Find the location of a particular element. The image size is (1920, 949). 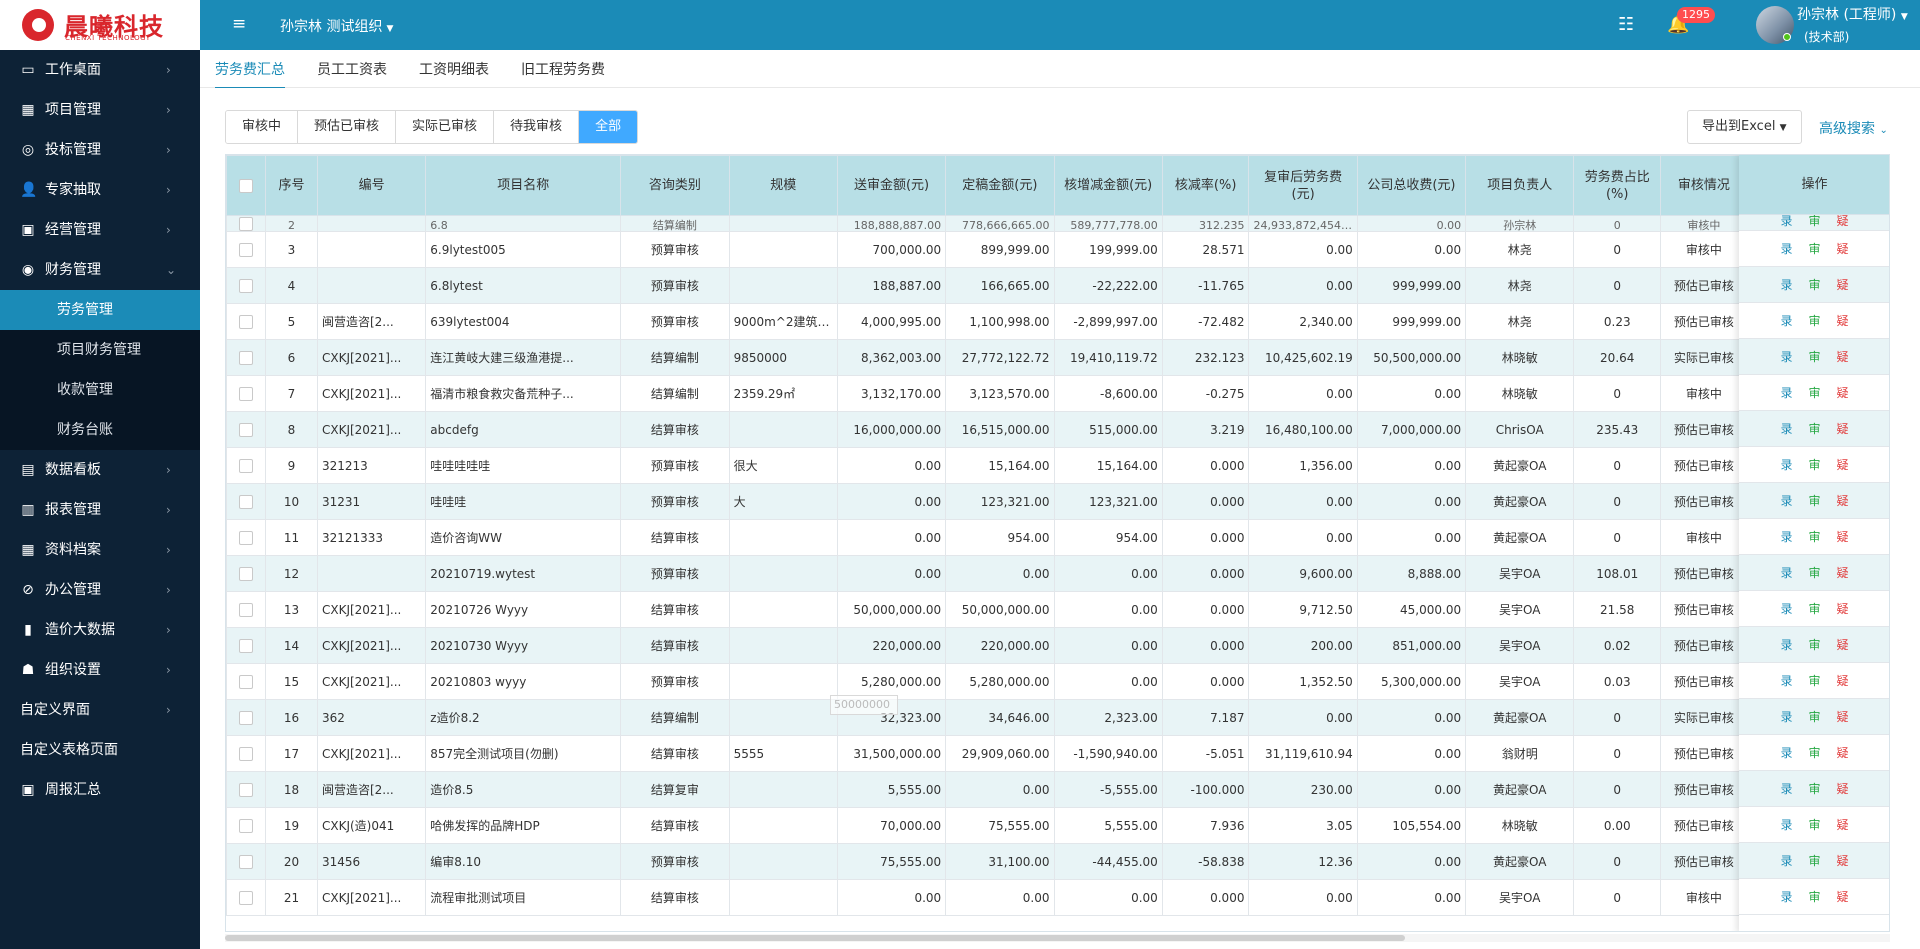

org-selector: 孙宗林 测试组织 ▼ is located at coordinates (336, 26).